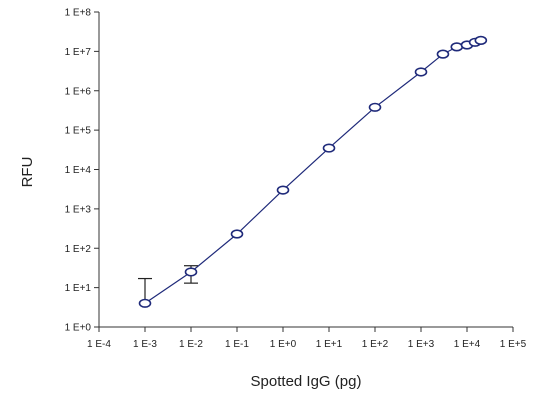  I want to click on x-tick-label: 1 E-4, so click(99, 344).